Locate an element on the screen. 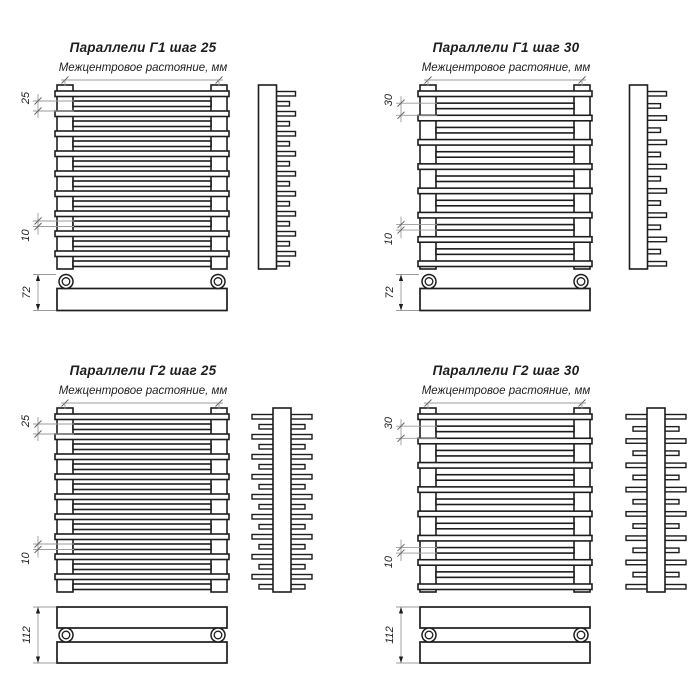  drawing-title: Параллели Г2 шаг 30 is located at coordinates (506, 370).